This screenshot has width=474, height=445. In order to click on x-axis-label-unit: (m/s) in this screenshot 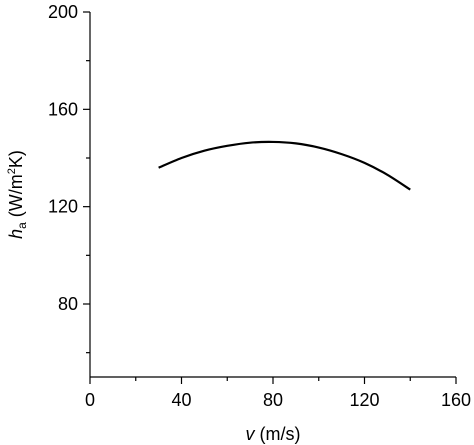, I will do `click(278, 434)`.